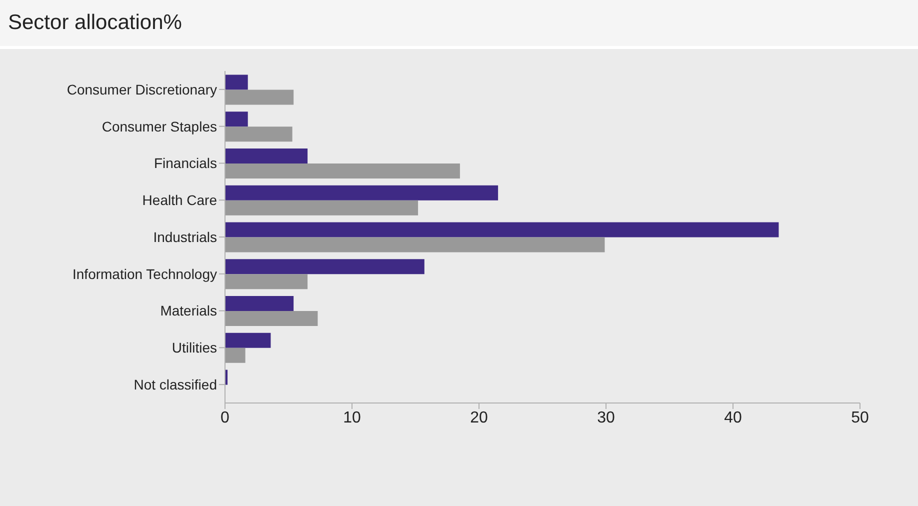 The width and height of the screenshot is (918, 506). Describe the element at coordinates (459, 24) in the screenshot. I see `chart-title: Sector allocation%` at that location.